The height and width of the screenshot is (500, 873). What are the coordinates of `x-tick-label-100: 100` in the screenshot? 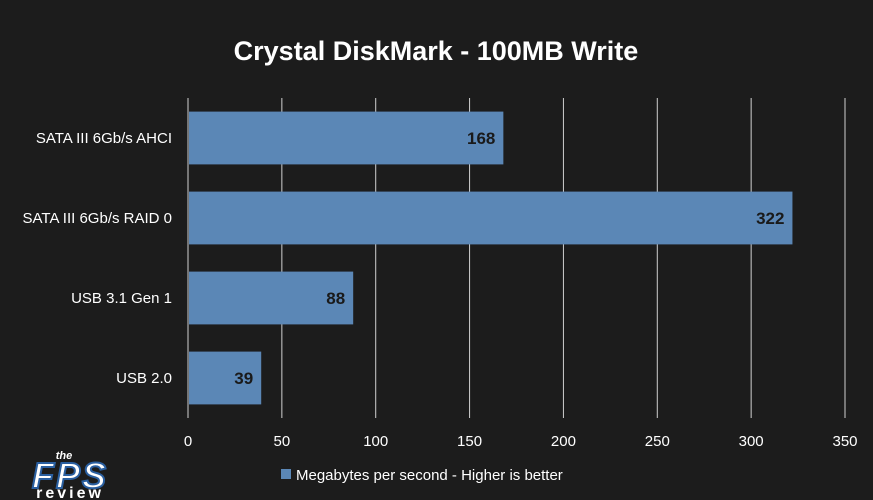 It's located at (375, 441).